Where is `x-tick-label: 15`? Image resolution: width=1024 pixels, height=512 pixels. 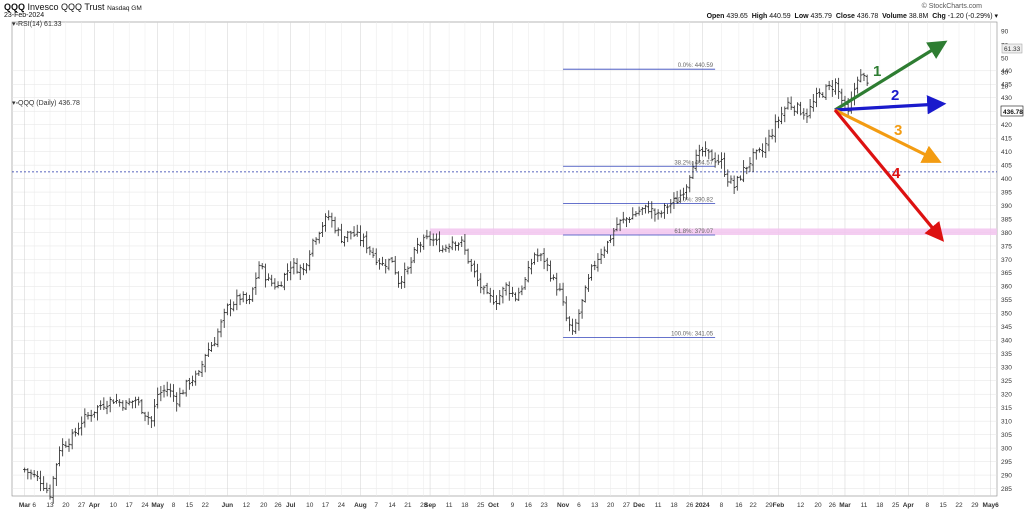
x-tick-label: 15 is located at coordinates (944, 505).